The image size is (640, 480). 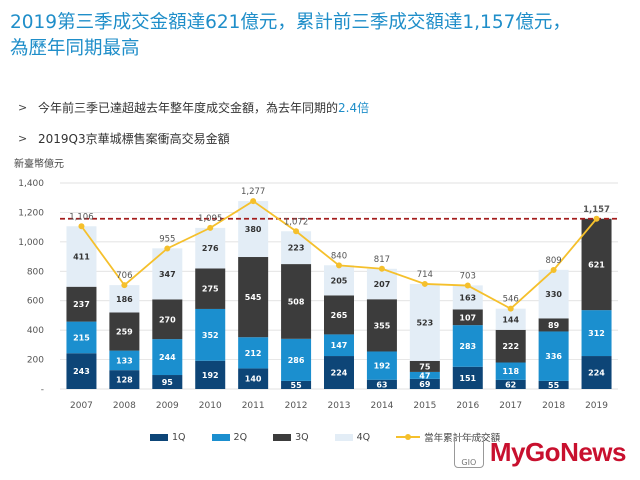 I want to click on total-label: 1,157, so click(x=596, y=210).